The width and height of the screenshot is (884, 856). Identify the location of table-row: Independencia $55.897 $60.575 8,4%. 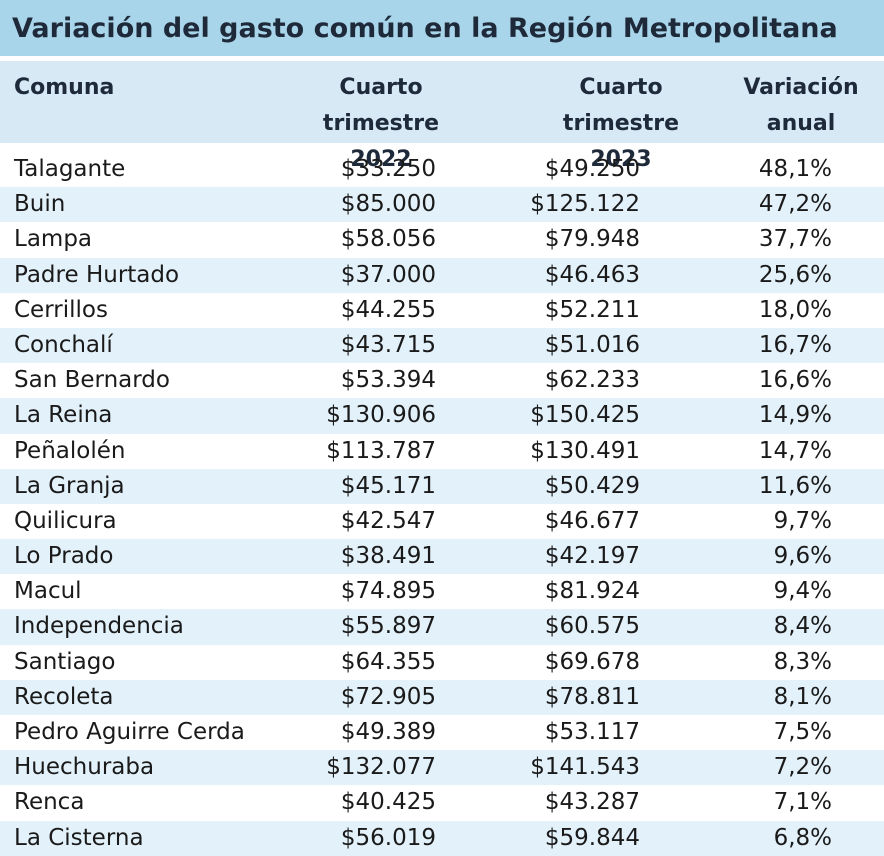
(442, 627).